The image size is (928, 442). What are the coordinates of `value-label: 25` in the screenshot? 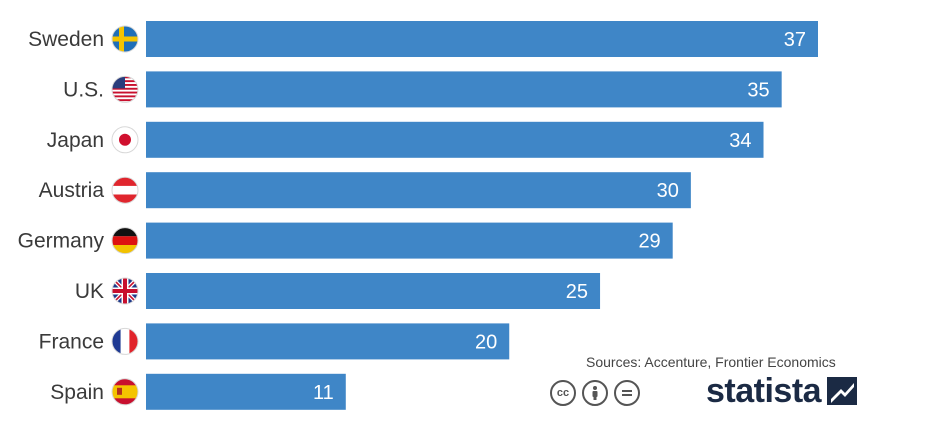 It's located at (577, 292).